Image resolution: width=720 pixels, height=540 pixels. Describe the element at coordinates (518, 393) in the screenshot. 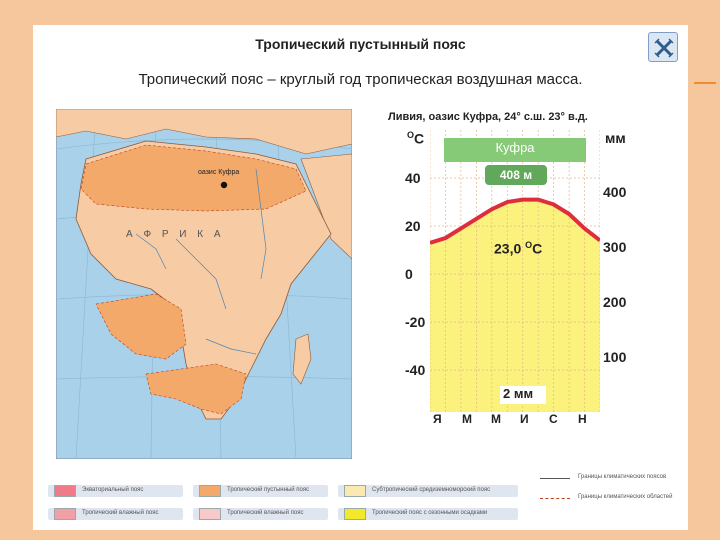

I see `precip-total: 2 мм` at that location.